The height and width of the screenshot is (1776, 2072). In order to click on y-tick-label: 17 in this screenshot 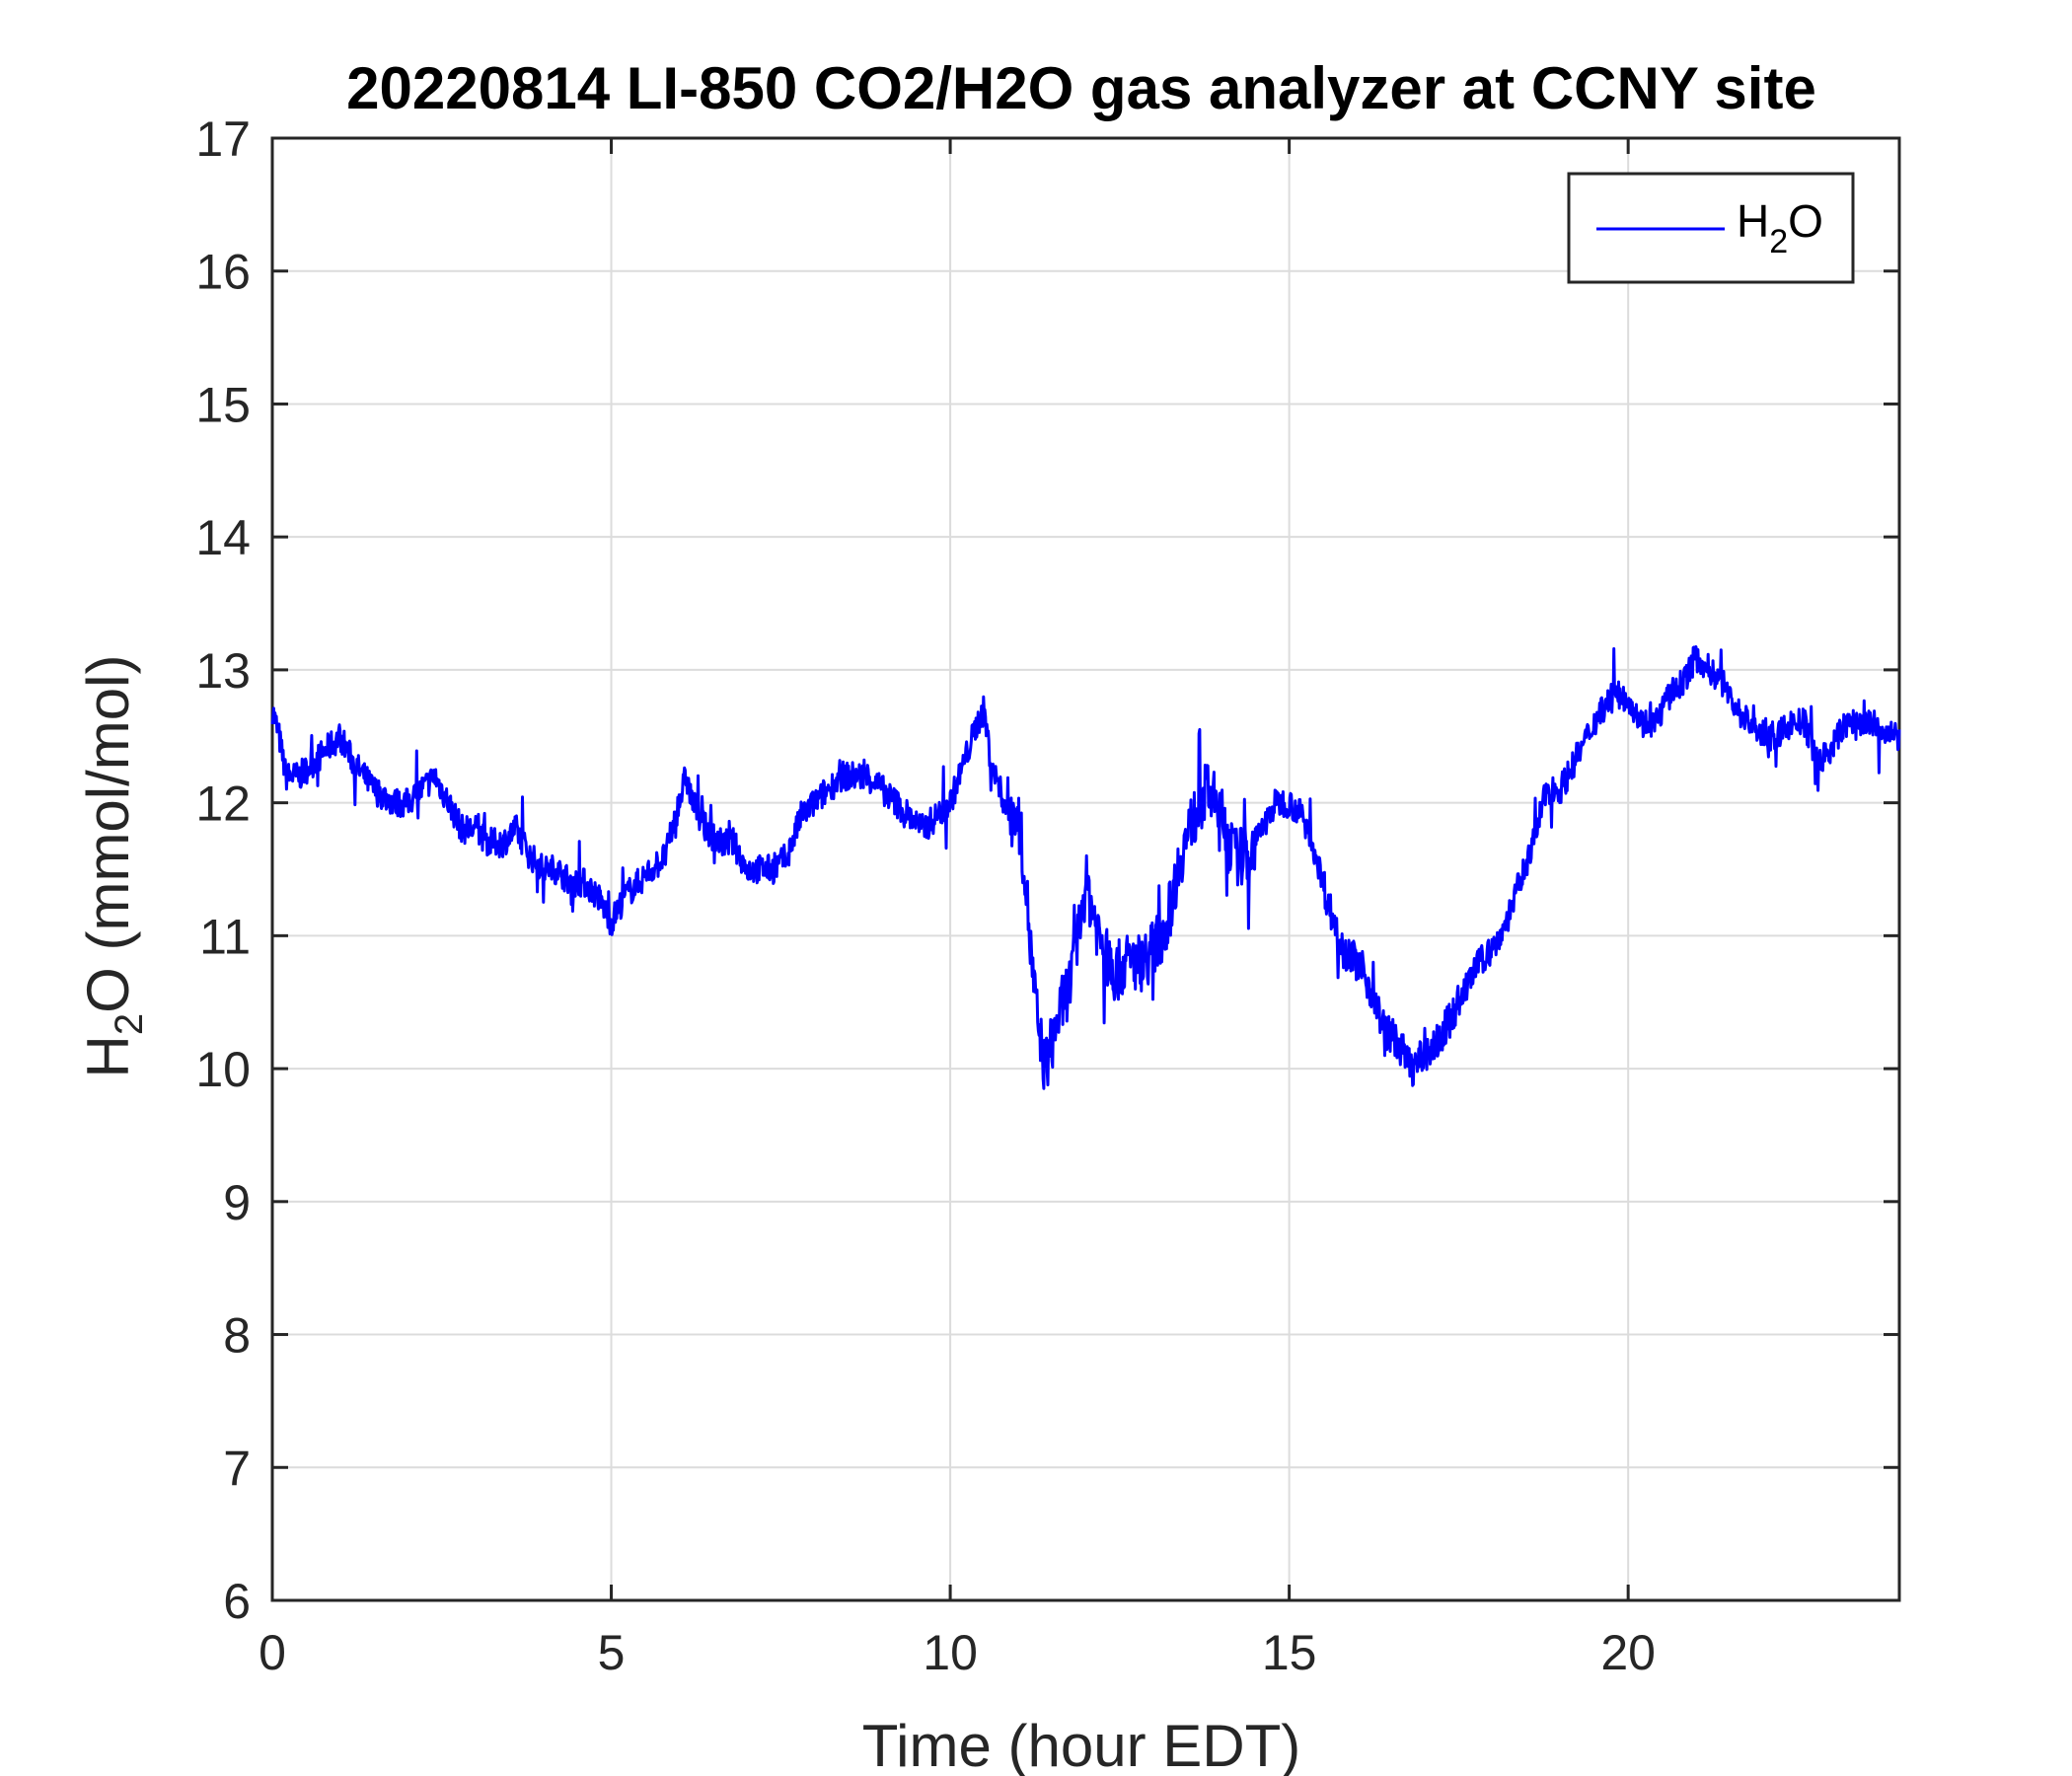, I will do `click(223, 139)`.